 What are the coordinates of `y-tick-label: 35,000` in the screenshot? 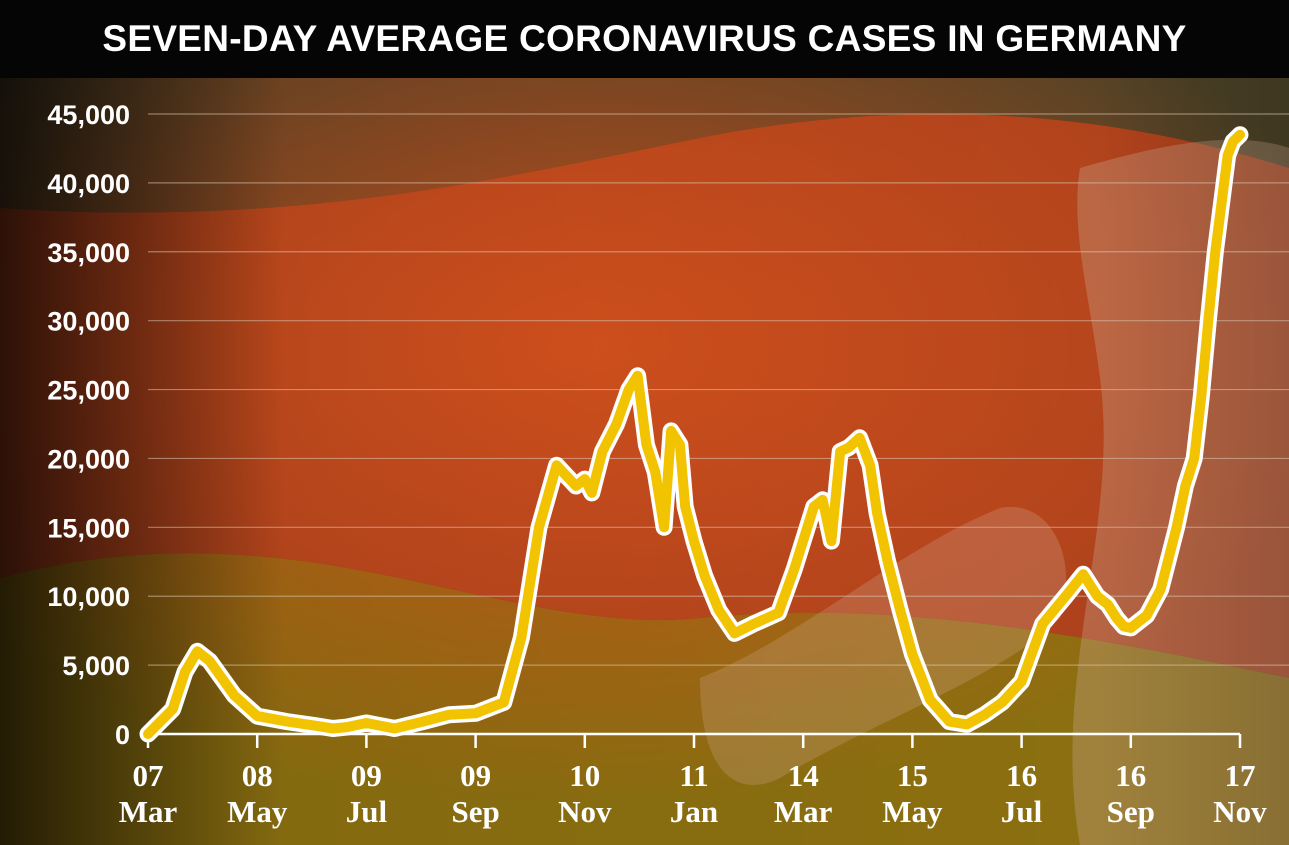 It's located at (88, 253).